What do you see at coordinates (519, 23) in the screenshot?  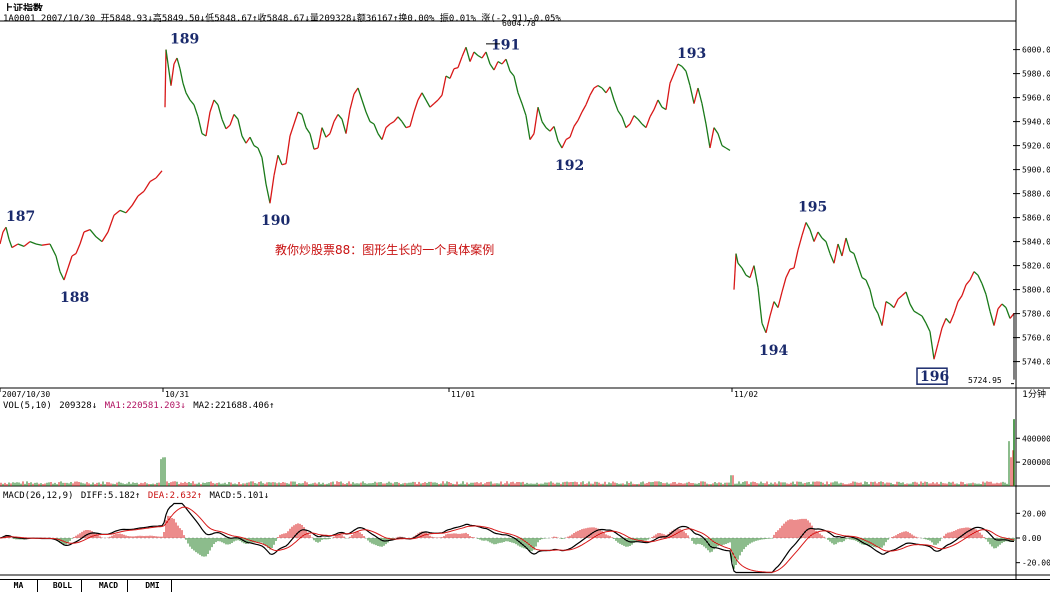 I see `high-price-label: 6004.78` at bounding box center [519, 23].